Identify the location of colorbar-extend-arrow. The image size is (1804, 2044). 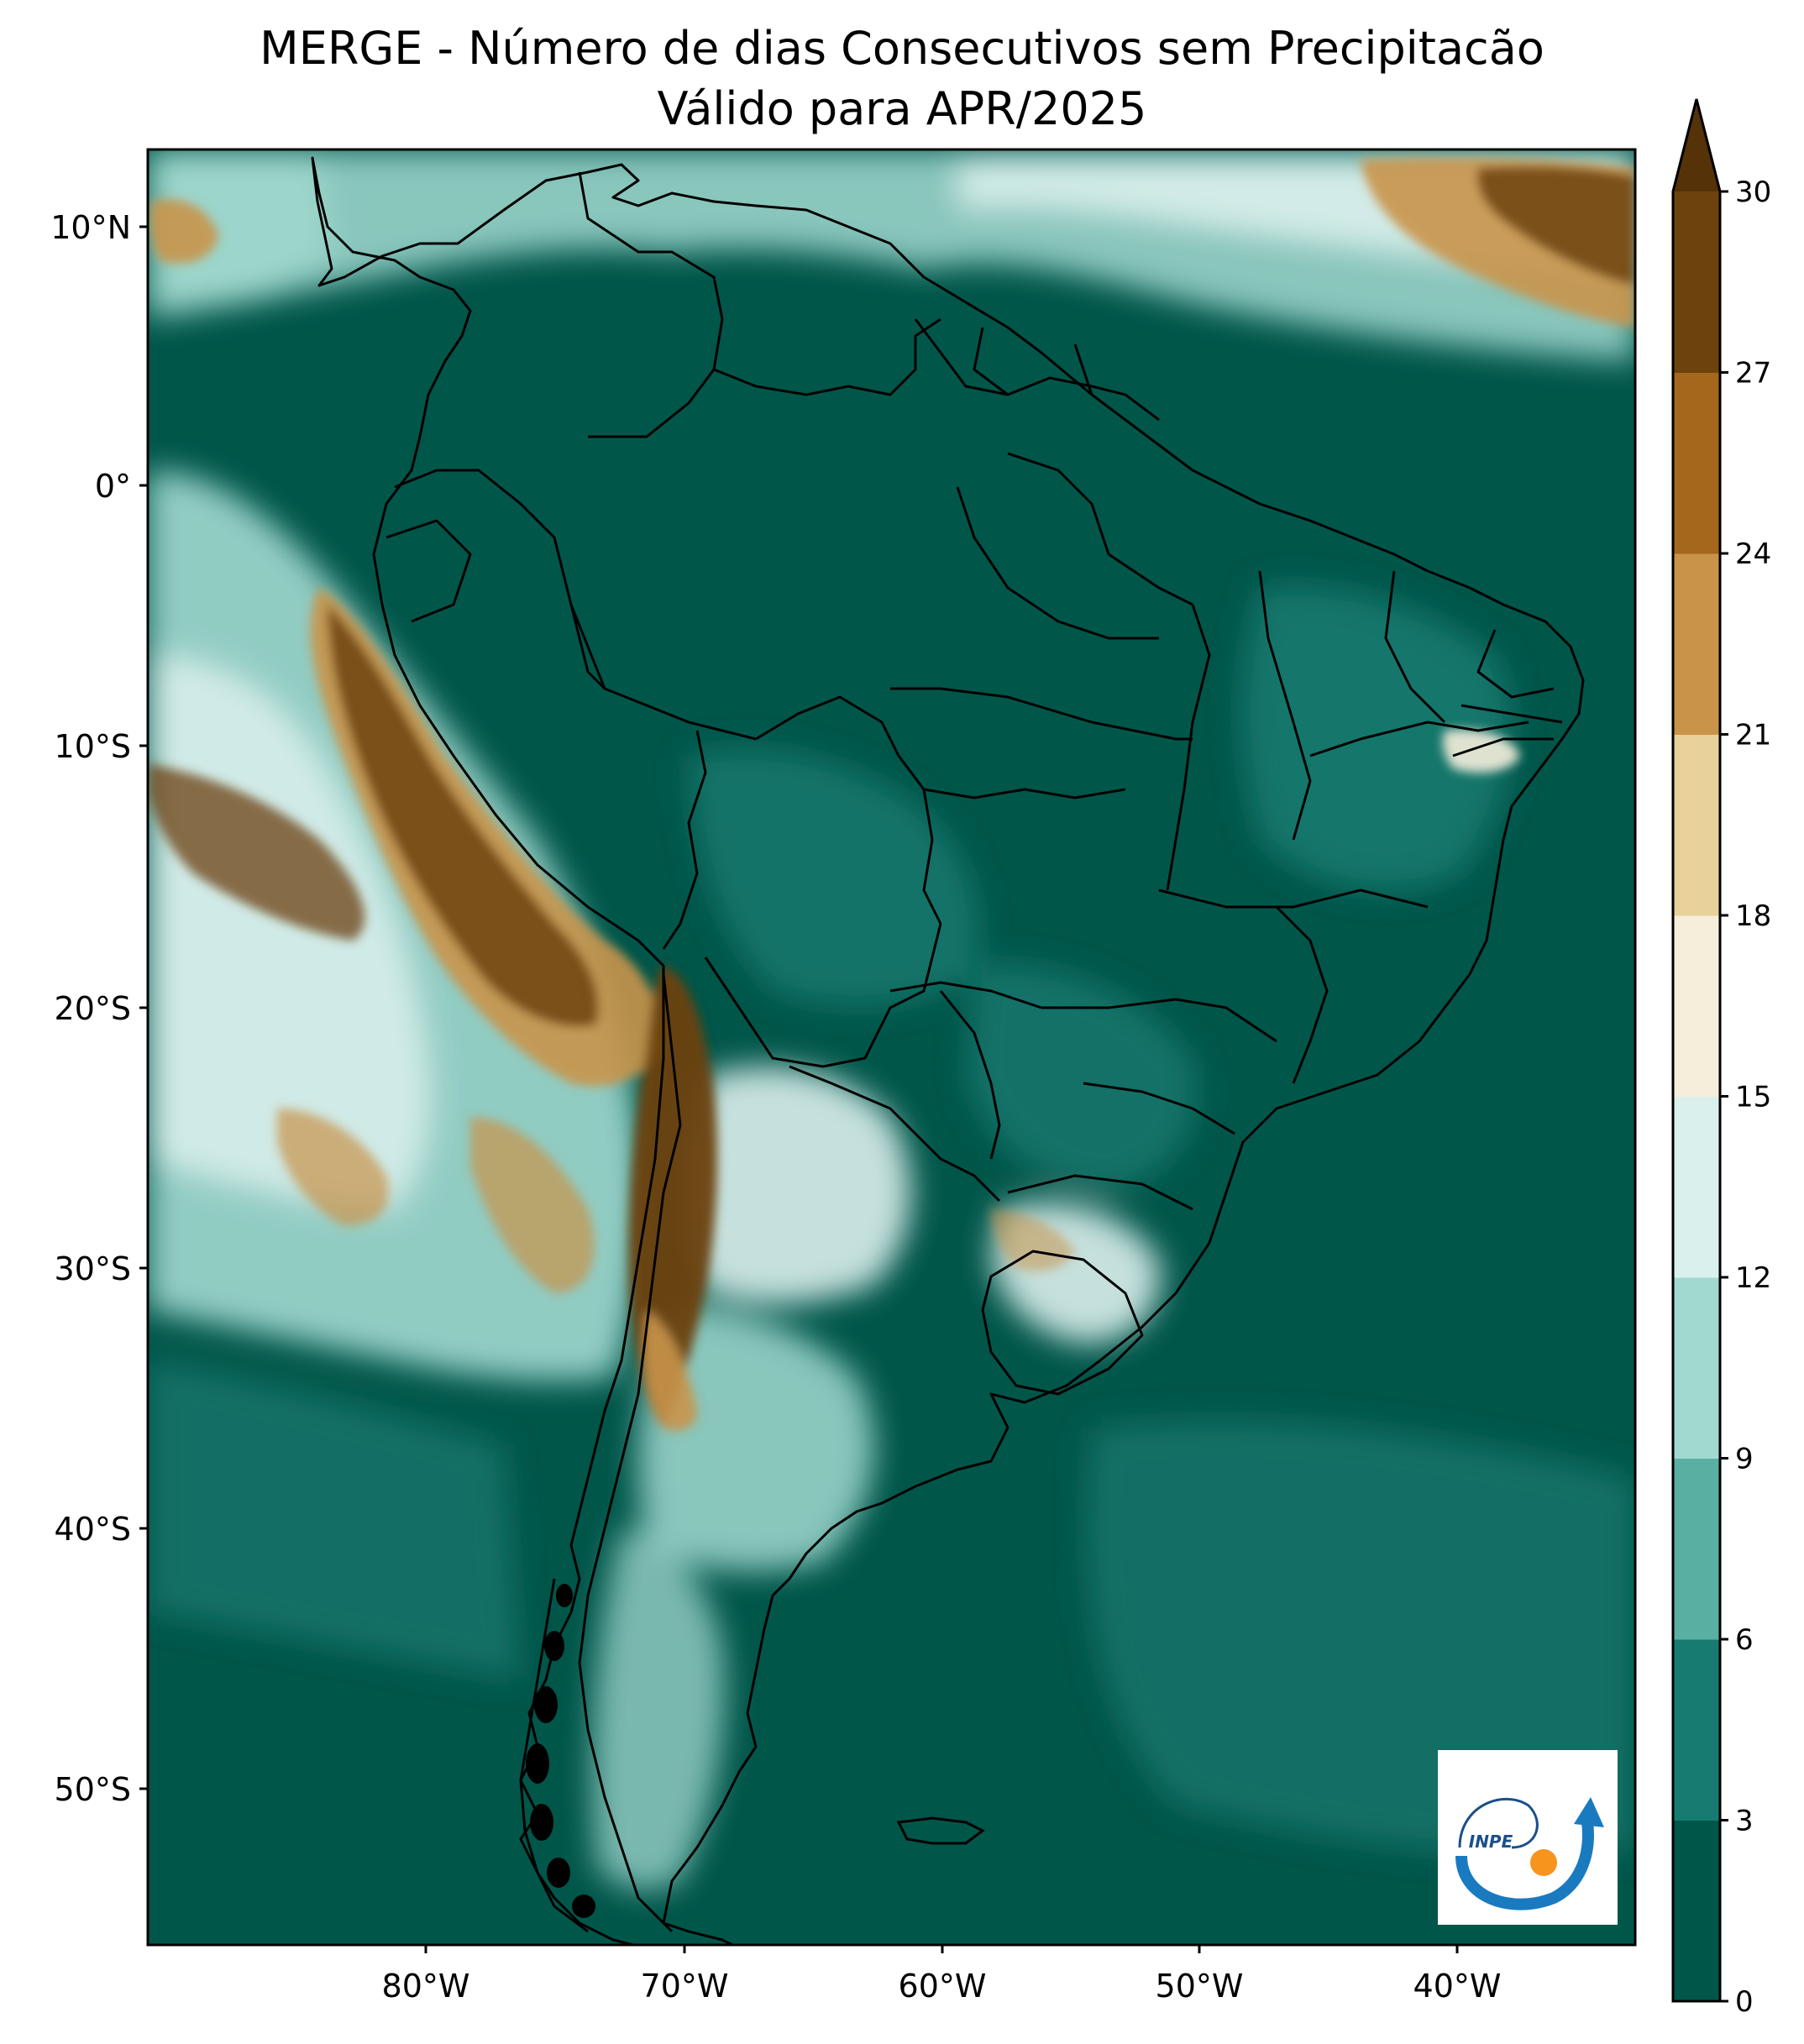
(1696, 145).